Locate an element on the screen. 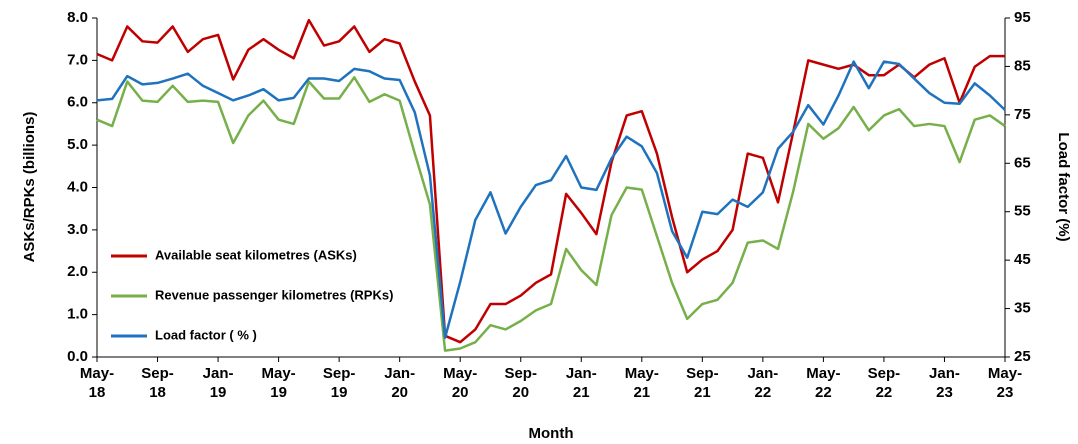  y2-tick-label: 75 is located at coordinates (1022, 114).